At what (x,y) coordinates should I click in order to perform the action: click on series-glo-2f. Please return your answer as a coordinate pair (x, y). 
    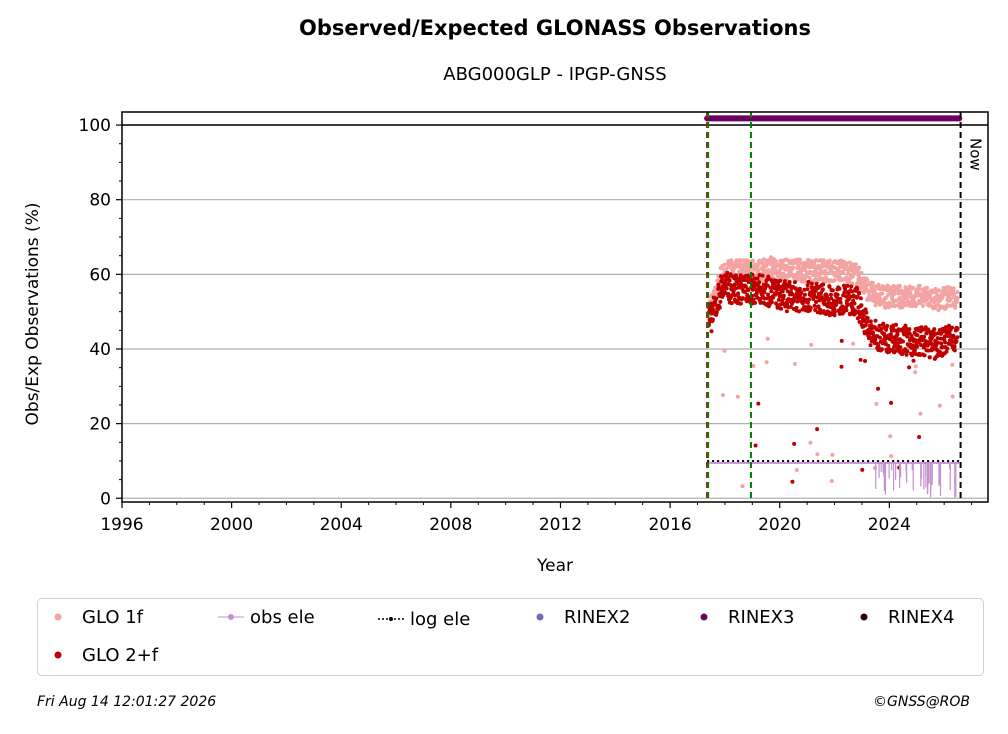
    Looking at the image, I should click on (833, 377).